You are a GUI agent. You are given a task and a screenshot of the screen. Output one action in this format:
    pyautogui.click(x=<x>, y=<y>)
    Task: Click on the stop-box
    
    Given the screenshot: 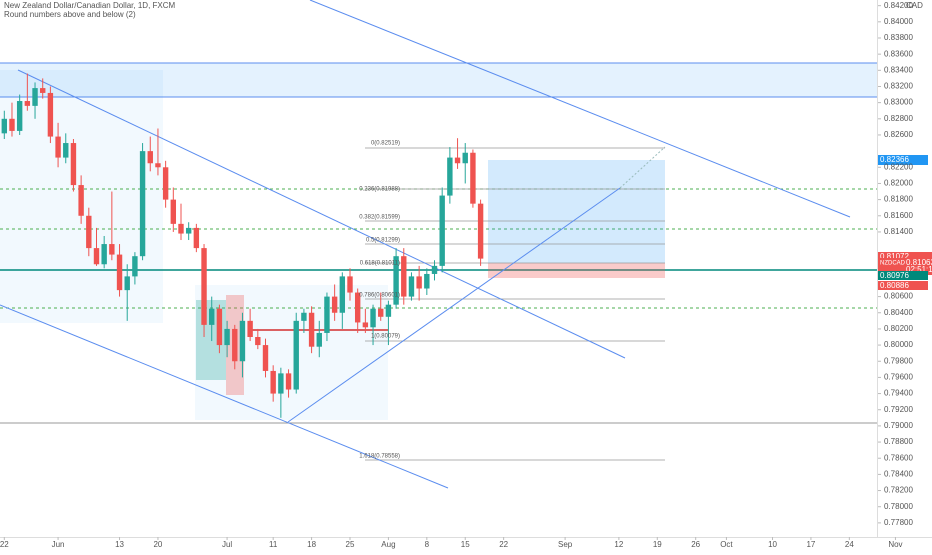 What is the action you would take?
    pyautogui.click(x=576, y=270)
    